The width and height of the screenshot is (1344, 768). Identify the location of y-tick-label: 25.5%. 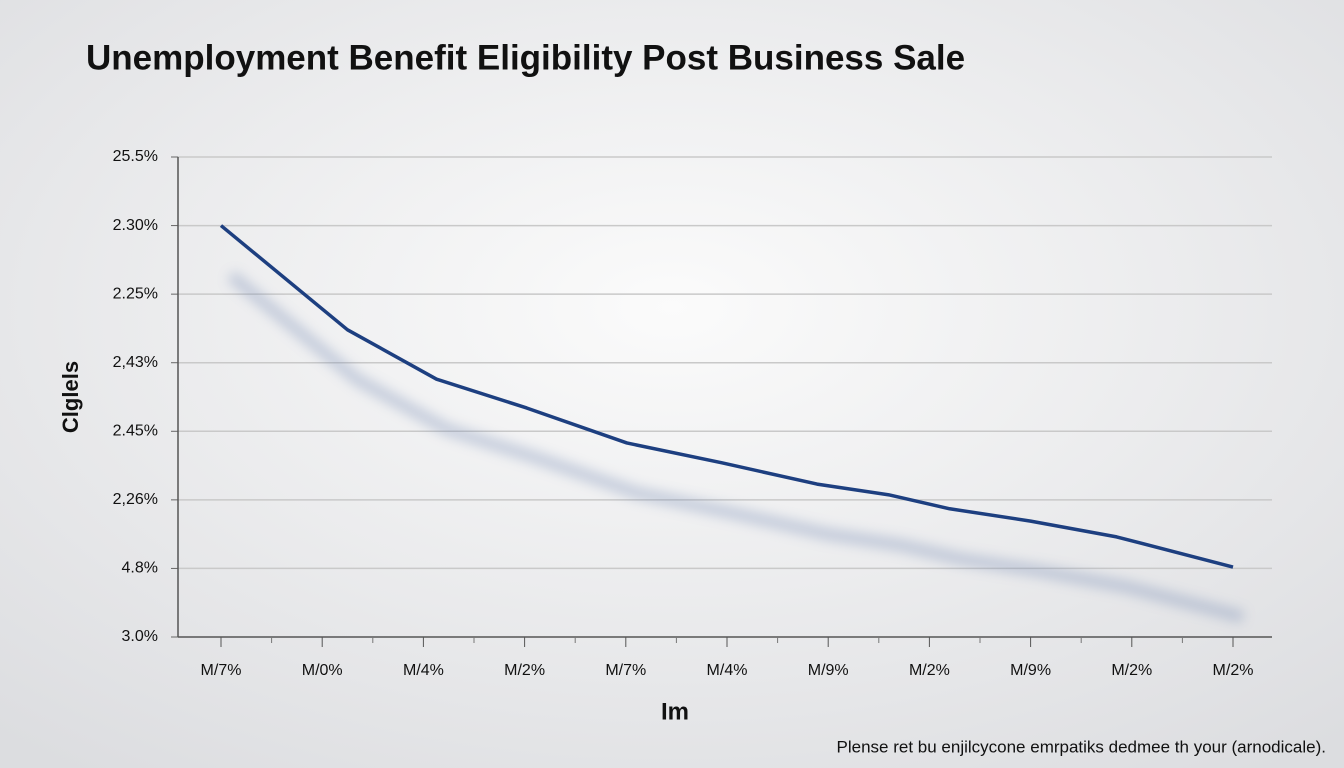
(135, 156).